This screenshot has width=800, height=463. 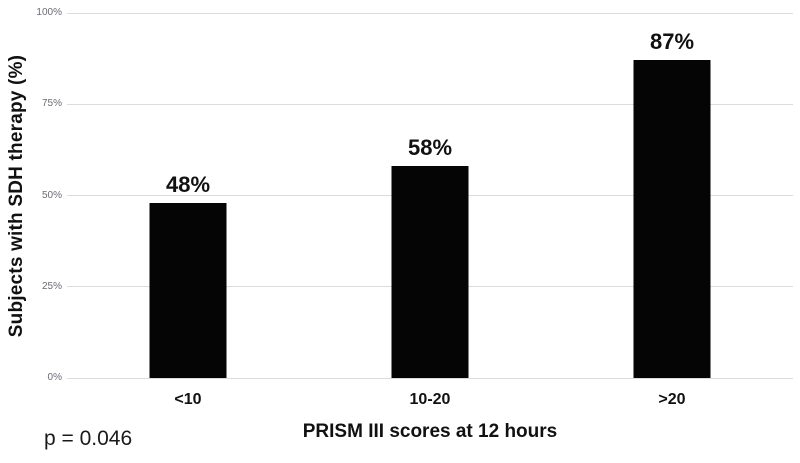 I want to click on y-tick-label: 50%, so click(x=51, y=195).